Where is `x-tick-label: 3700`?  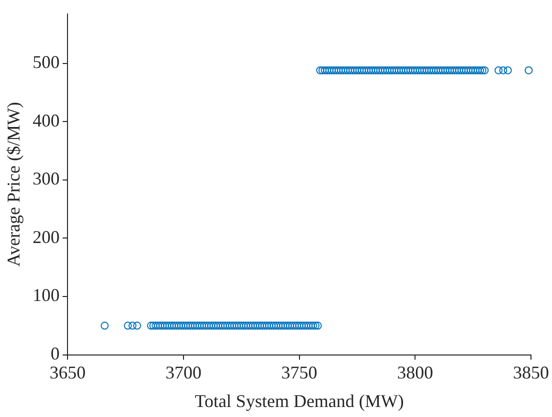 x-tick-label: 3700 is located at coordinates (183, 372).